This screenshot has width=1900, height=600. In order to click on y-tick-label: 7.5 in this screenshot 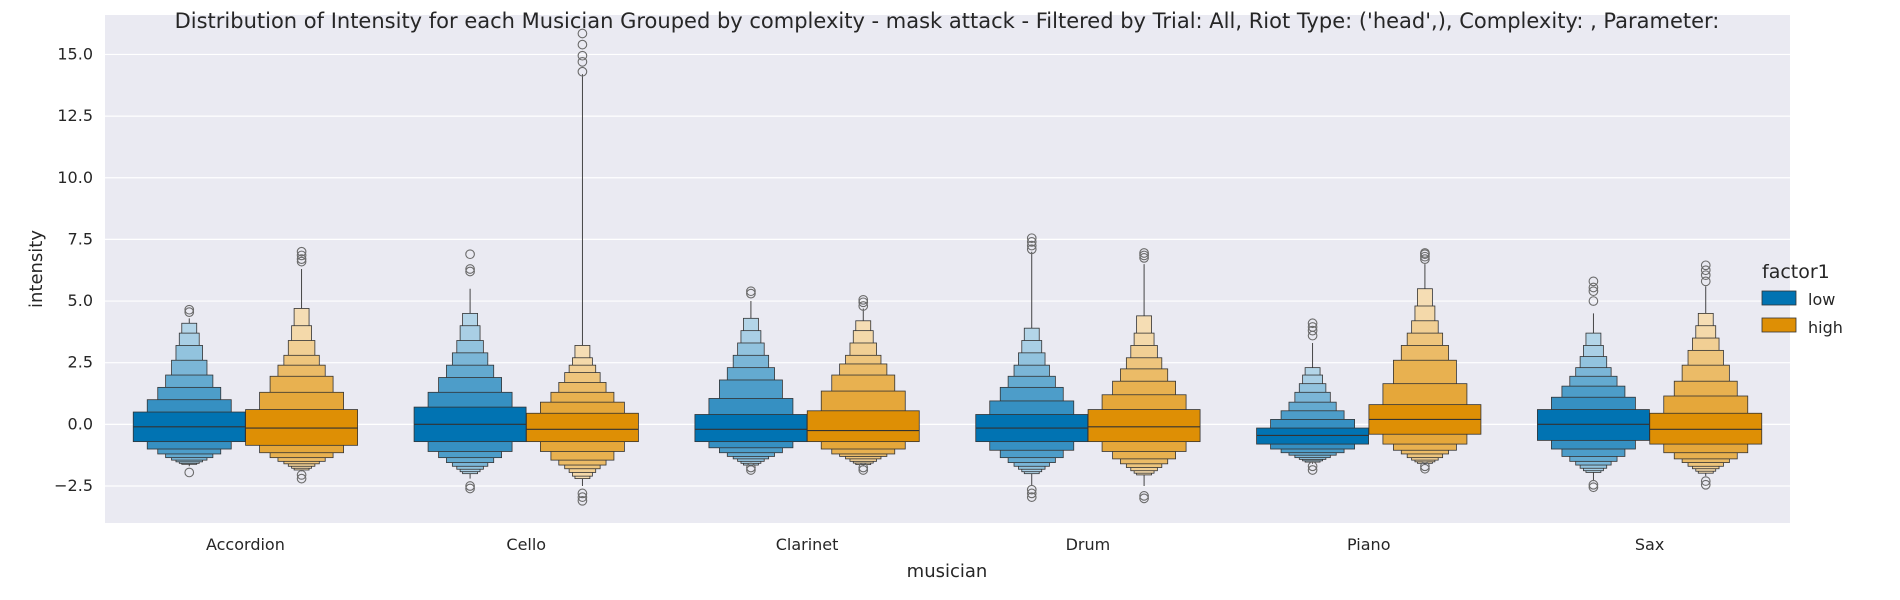, I will do `click(80, 238)`.